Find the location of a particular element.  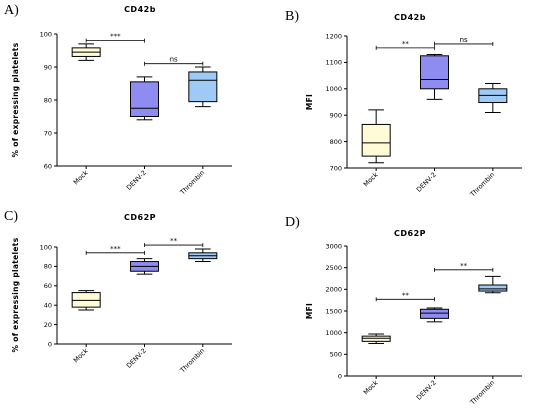

panel-letter: C) is located at coordinates (11, 216).